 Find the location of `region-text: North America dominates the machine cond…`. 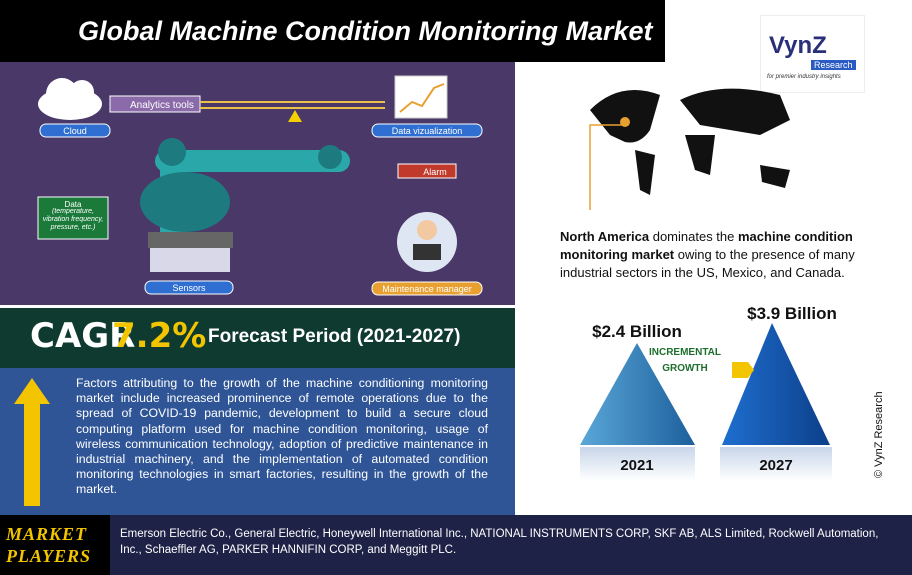

region-text: North America dominates the machine cond… is located at coordinates (720, 255).